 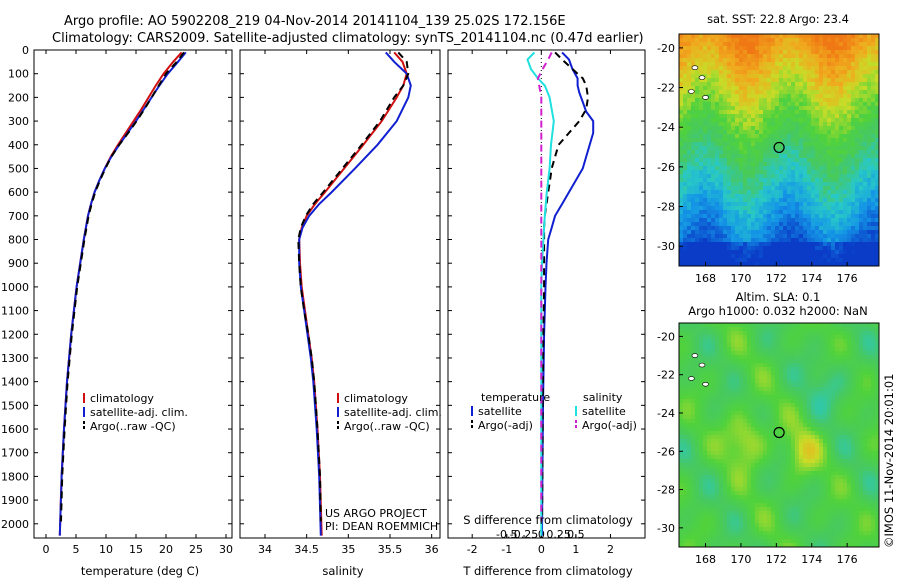 I want to click on salinity-legend-label: climatology, so click(x=376, y=398).